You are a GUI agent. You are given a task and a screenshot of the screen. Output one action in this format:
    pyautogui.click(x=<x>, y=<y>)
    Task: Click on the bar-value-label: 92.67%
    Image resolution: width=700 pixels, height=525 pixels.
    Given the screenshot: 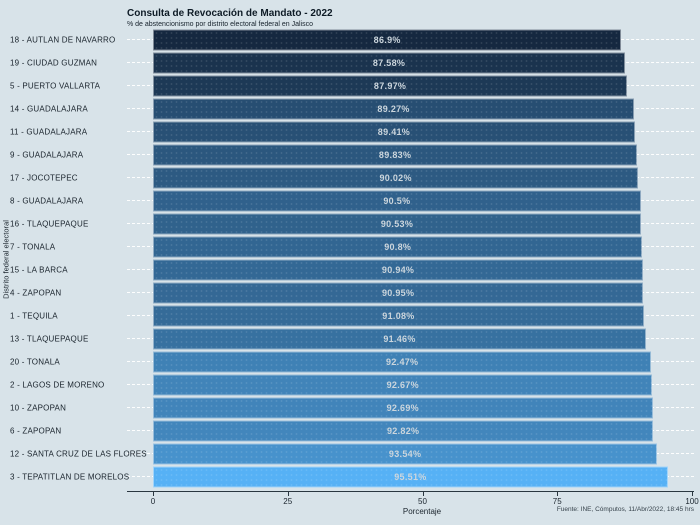 What is the action you would take?
    pyautogui.click(x=402, y=384)
    